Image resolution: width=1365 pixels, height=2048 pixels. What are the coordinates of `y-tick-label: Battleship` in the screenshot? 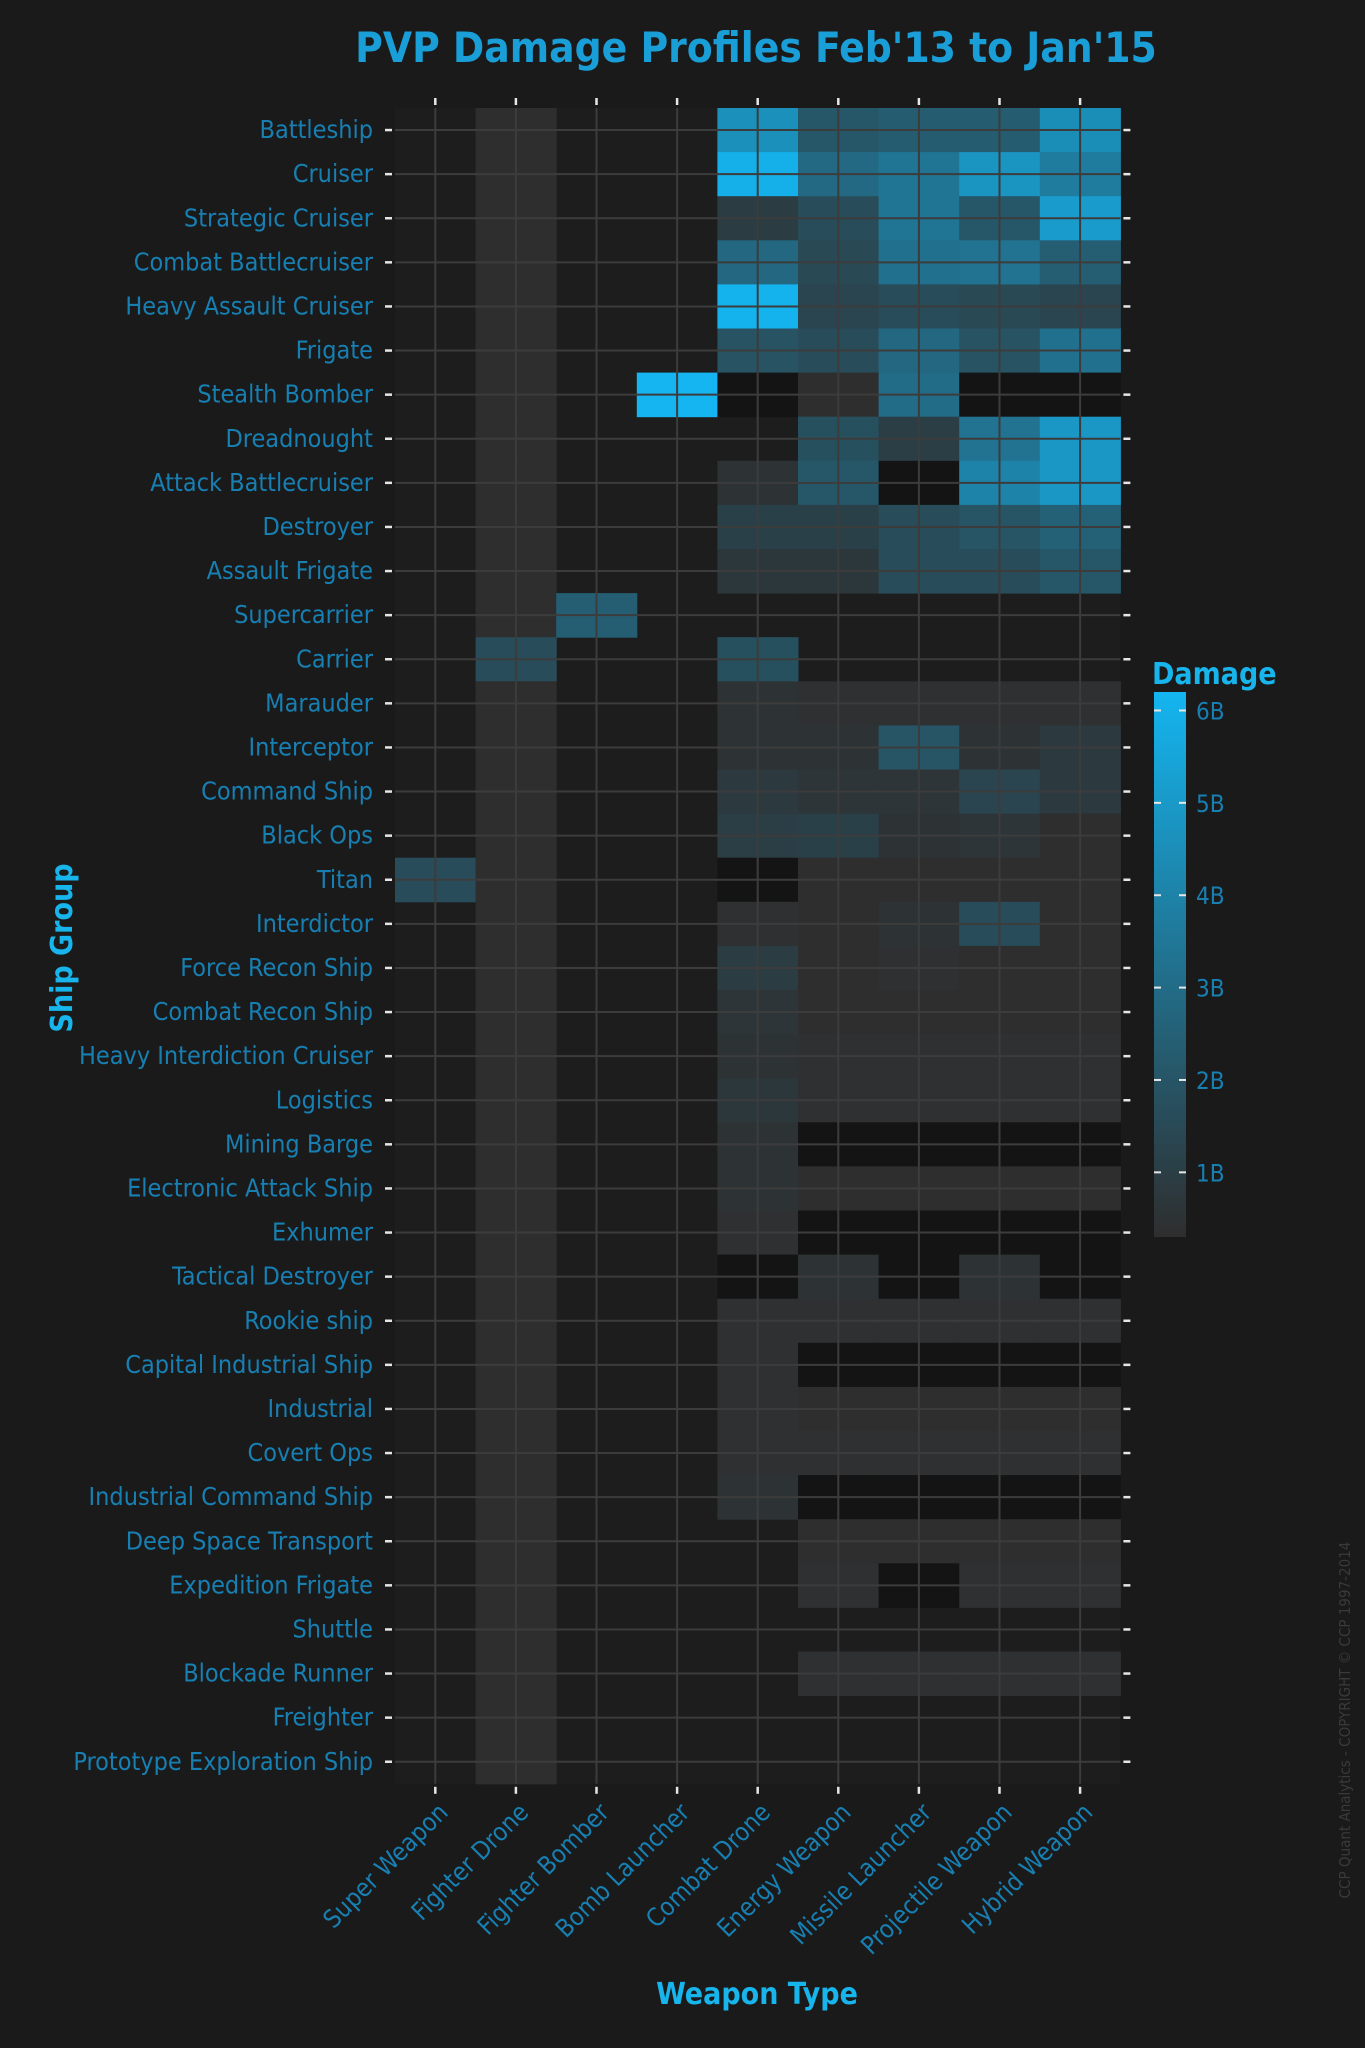 It's located at (316, 129).